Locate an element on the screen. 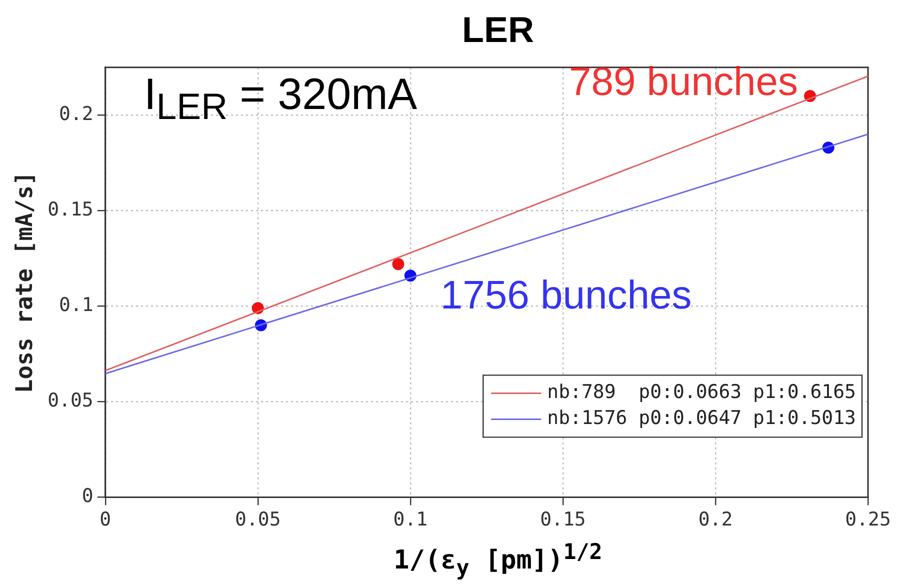 The width and height of the screenshot is (916, 588). y-tick-label: 0.1 is located at coordinates (76, 305).